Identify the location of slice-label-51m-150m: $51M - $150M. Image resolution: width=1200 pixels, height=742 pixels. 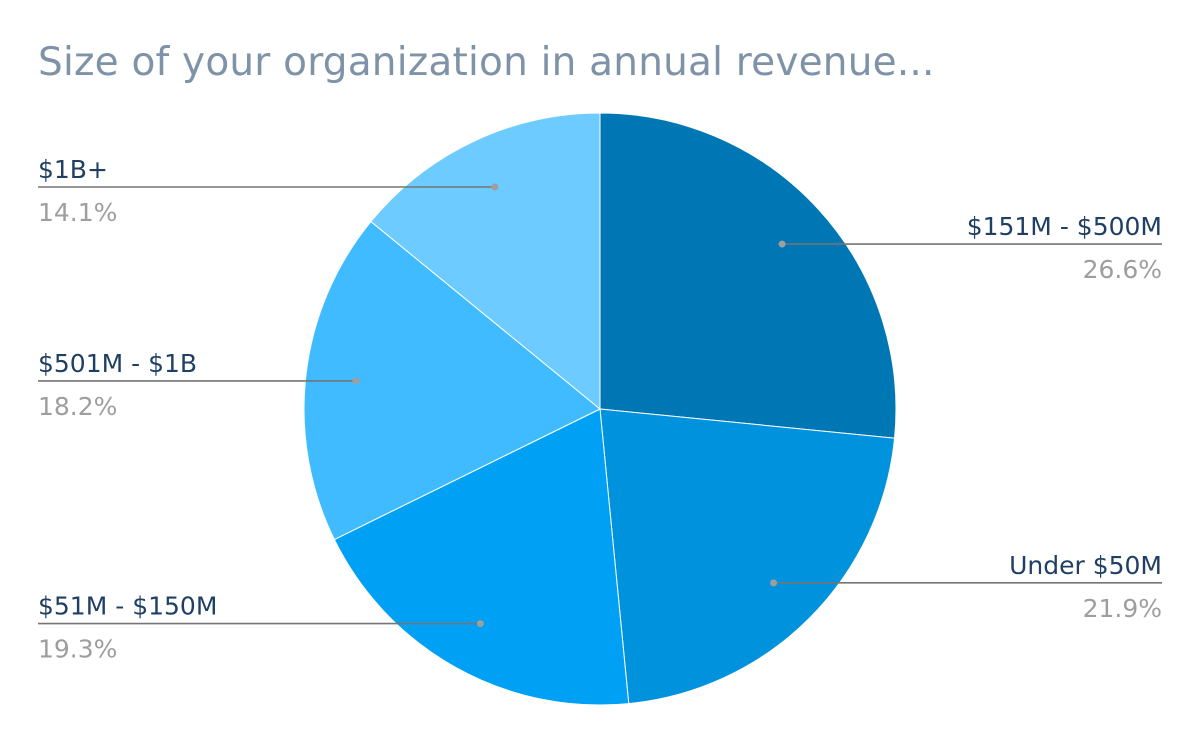
(127, 606).